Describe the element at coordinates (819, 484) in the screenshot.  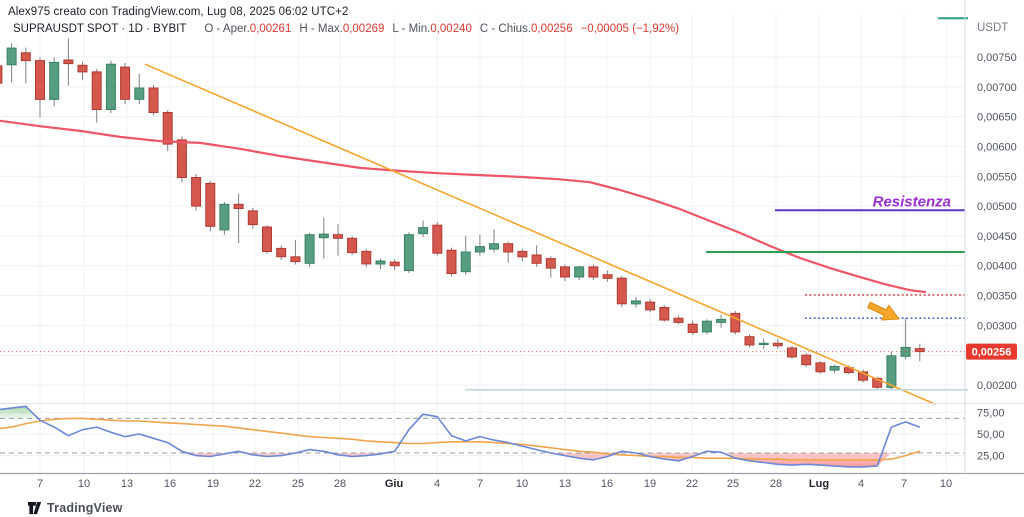
I see `time-tick-label: Lug` at that location.